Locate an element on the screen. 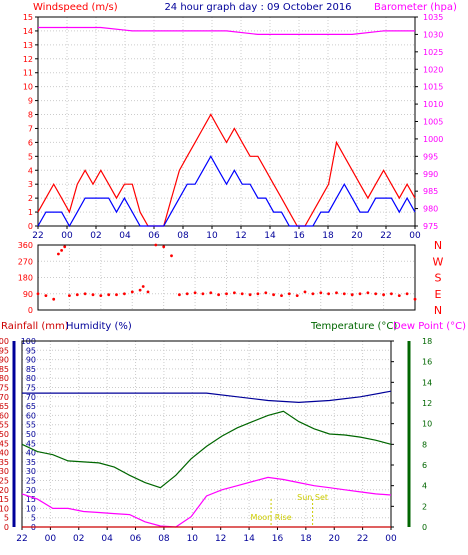  windspeed-tick-label: 2 is located at coordinates (30, 198).